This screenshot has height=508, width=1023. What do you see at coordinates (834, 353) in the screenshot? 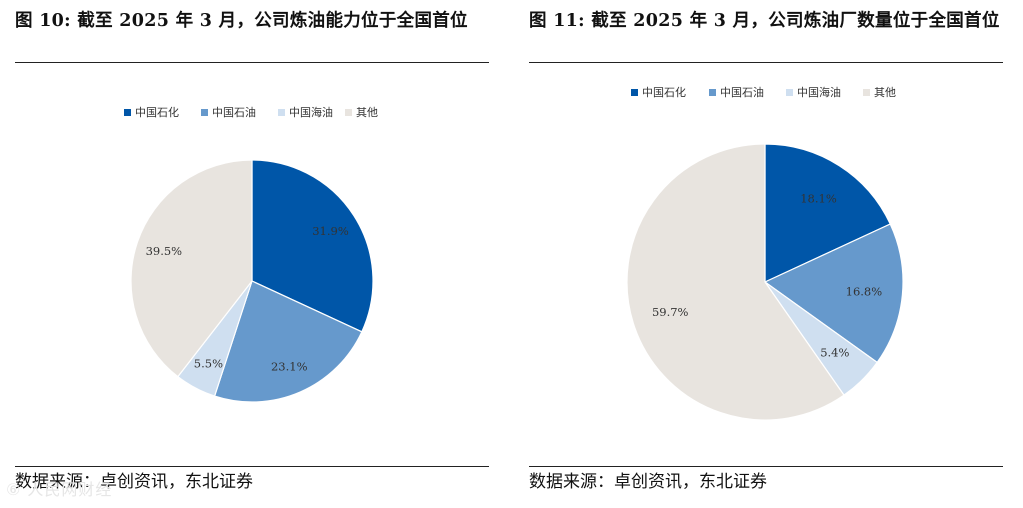
I see `slice-data-label: 5.4%` at bounding box center [834, 353].